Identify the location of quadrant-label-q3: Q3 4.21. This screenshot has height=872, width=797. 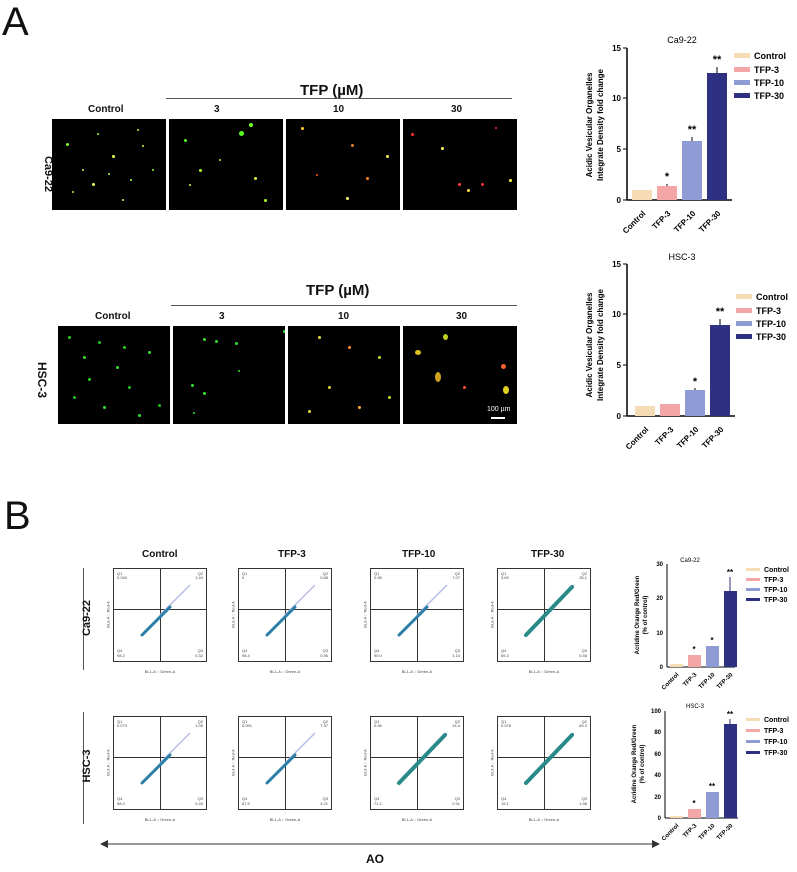
(324, 801).